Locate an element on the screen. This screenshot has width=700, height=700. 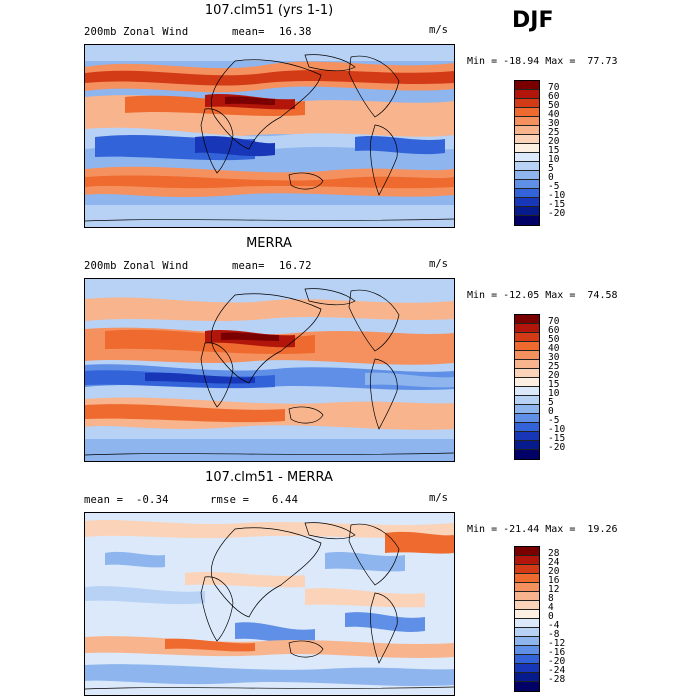
panel-1-colorbar-swatches is located at coordinates (527, 153).